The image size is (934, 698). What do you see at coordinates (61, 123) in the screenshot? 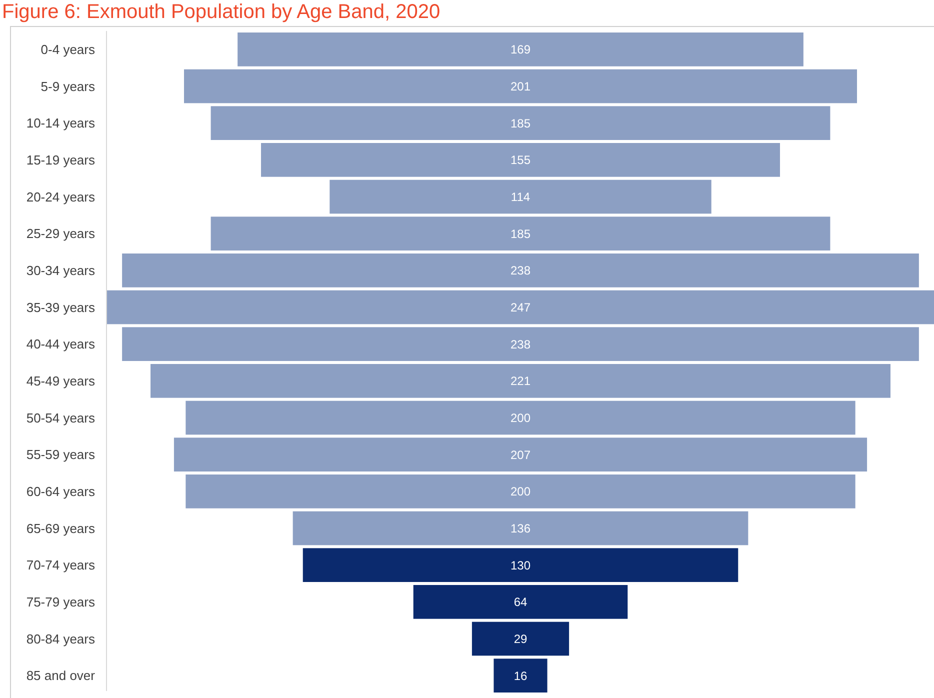
I see `category-label: 10-14 years` at bounding box center [61, 123].